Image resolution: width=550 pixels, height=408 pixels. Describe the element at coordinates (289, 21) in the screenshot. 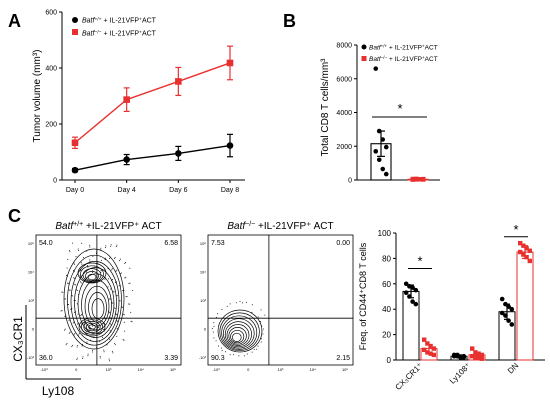

I see `panel-label-b: B` at that location.